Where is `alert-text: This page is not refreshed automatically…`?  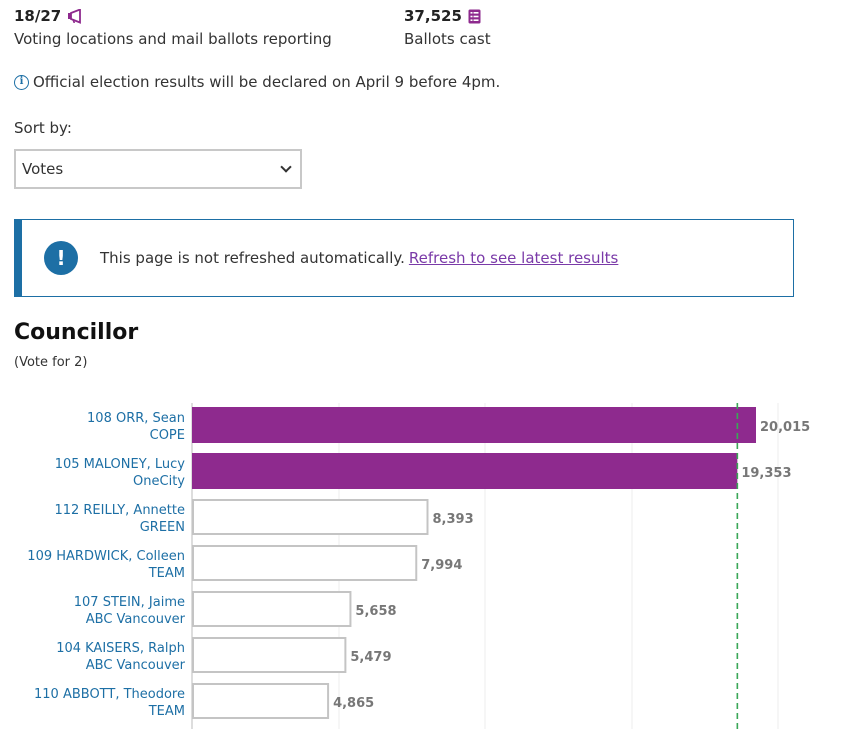 alert-text: This page is not refreshed automatically… is located at coordinates (252, 258).